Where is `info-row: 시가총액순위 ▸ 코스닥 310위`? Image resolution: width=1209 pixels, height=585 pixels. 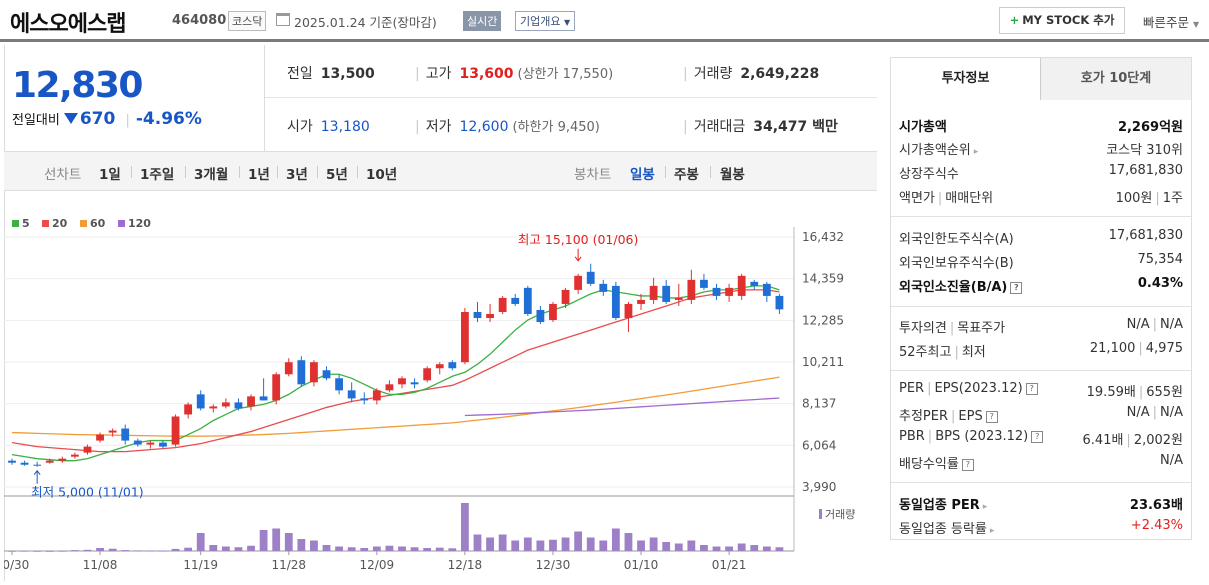
info-row: 시가총액순위 ▸ 코스닥 310위 is located at coordinates (1041, 150).